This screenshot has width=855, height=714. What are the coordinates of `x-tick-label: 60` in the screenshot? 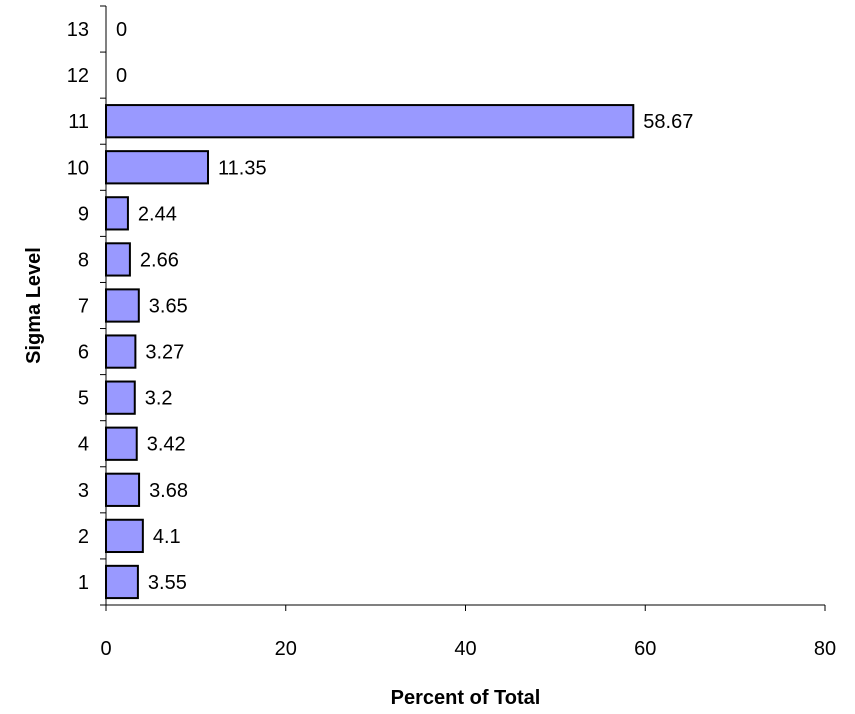 It's located at (645, 649).